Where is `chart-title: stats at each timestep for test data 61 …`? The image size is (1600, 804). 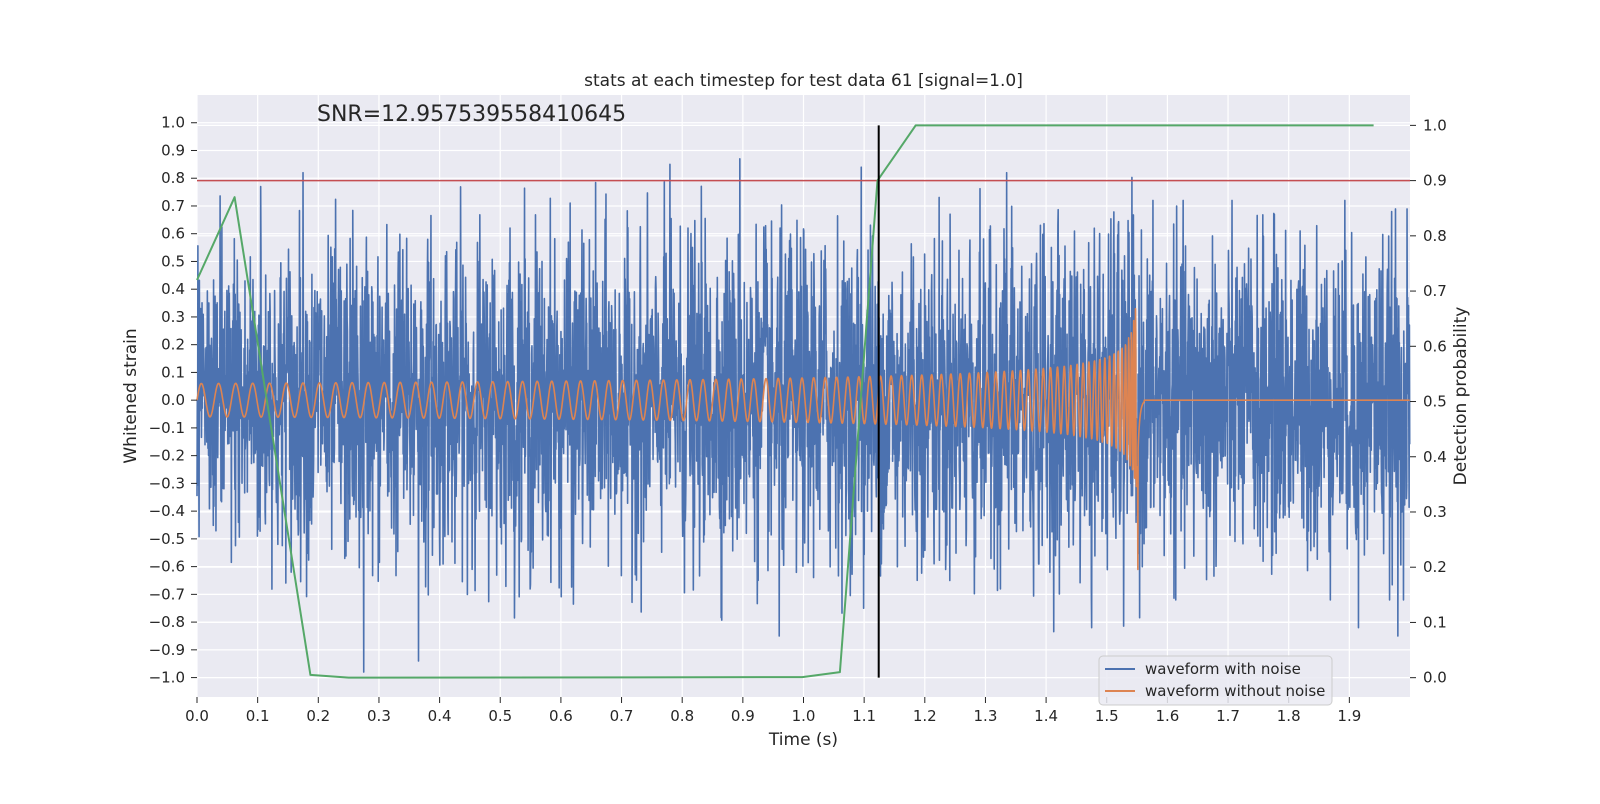 chart-title: stats at each timestep for test data 61 … is located at coordinates (803, 81).